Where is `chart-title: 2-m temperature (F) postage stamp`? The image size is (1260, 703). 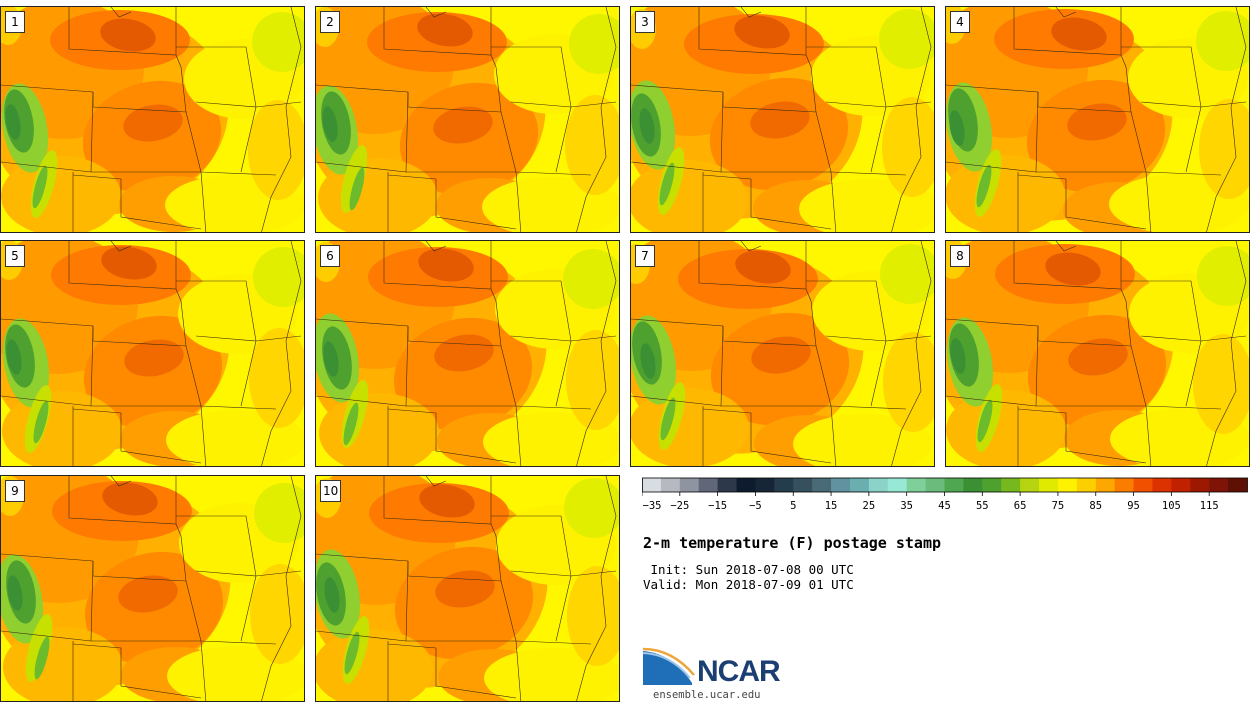 chart-title: 2-m temperature (F) postage stamp is located at coordinates (792, 543).